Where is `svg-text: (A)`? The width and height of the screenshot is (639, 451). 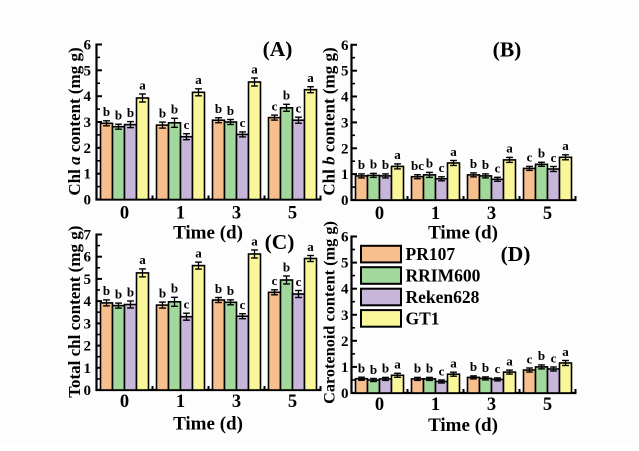 svg-text: (A) is located at coordinates (278, 49).